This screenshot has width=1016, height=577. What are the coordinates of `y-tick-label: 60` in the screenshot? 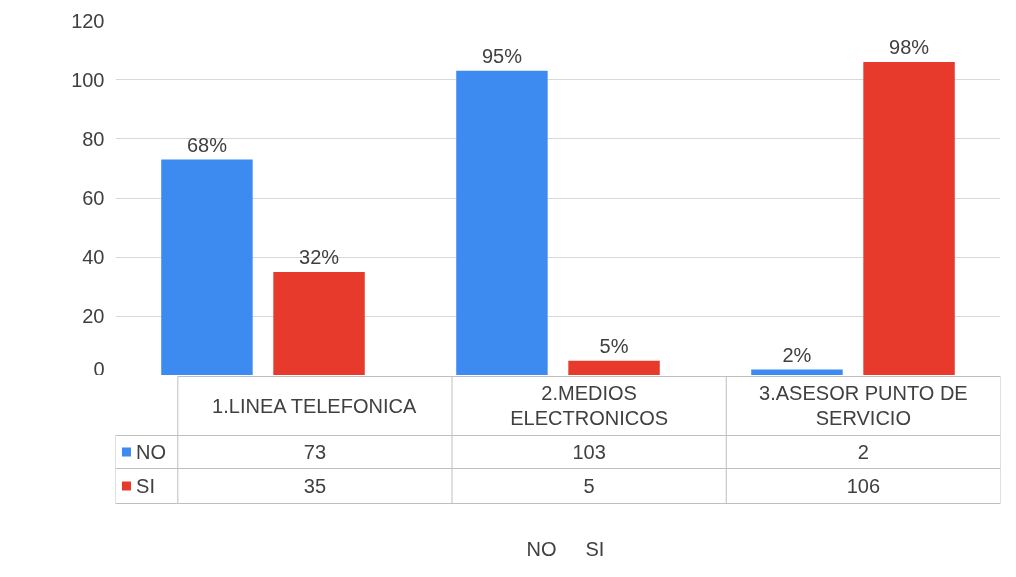 It's located at (93, 198).